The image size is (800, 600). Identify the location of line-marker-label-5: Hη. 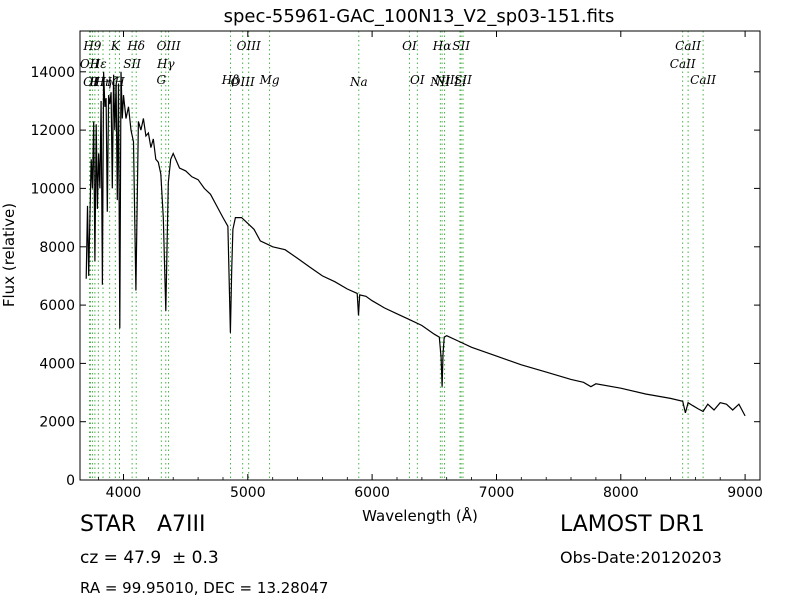
(102, 82).